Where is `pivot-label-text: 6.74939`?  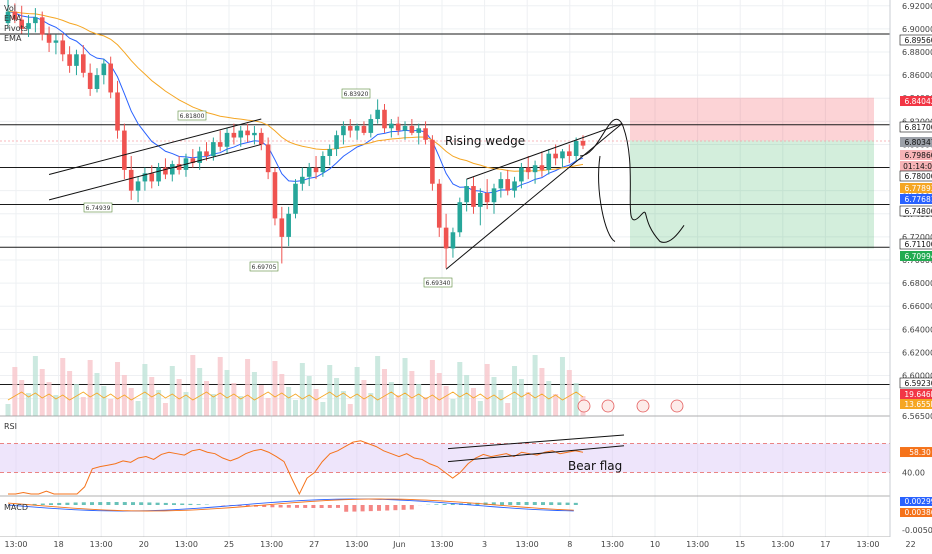 pivot-label-text: 6.74939 is located at coordinates (98, 208).